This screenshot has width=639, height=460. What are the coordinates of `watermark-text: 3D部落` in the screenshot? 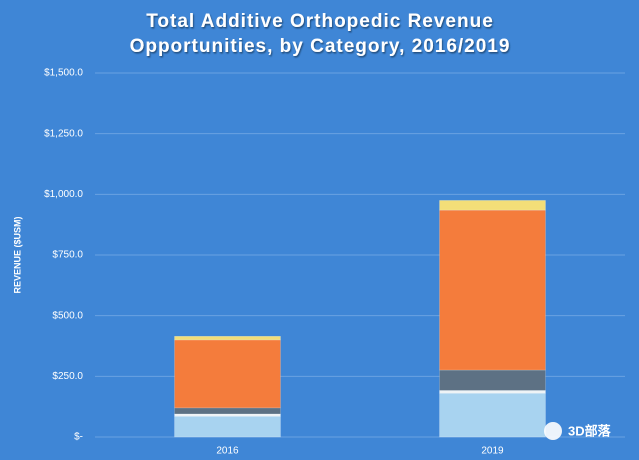 It's located at (590, 430).